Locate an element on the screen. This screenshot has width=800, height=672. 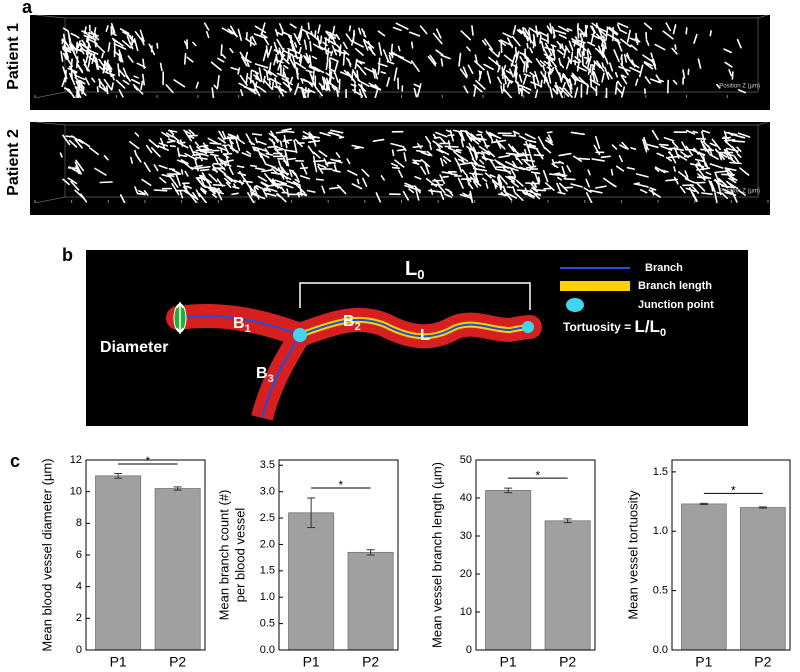
legend-junction: Junction point is located at coordinates (676, 305).